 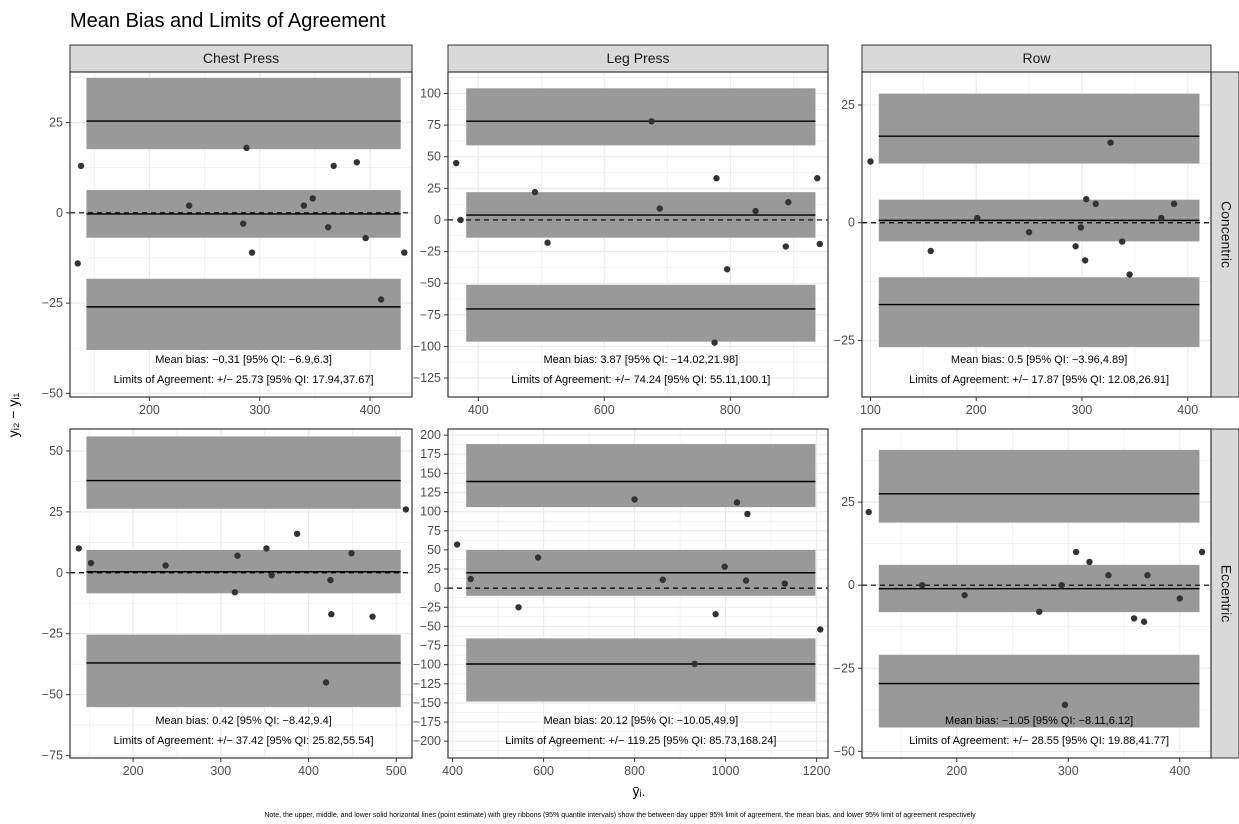 I want to click on y-axis-title: yᵢ₂ − yᵢ₁, so click(x=13, y=414).